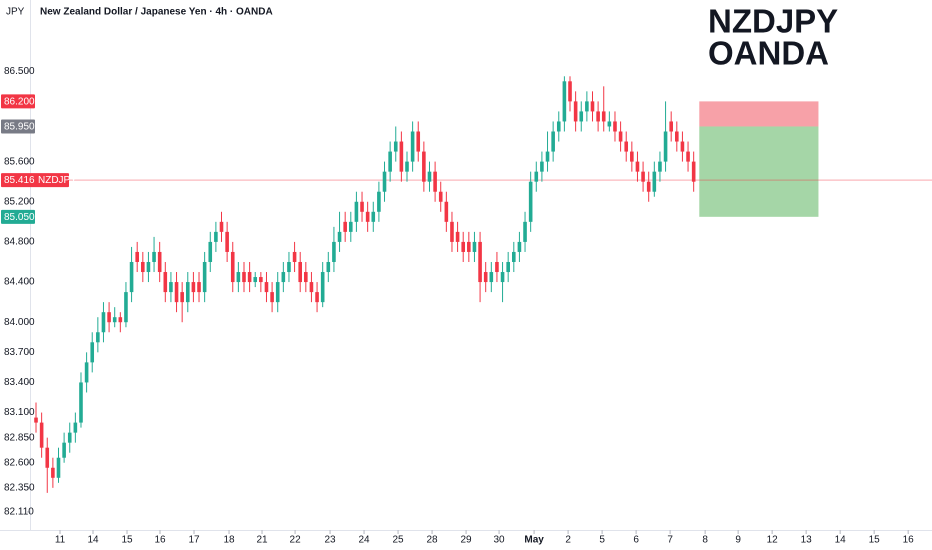  I want to click on x-tick-label: 28, so click(433, 540).